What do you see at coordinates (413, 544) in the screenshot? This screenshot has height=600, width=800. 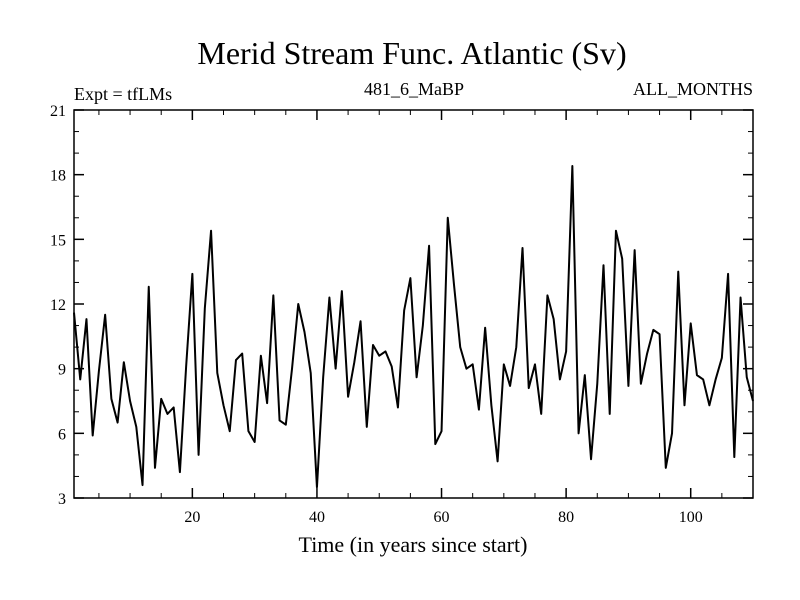 I see `x-axis-label: Time (in years since start)` at bounding box center [413, 544].